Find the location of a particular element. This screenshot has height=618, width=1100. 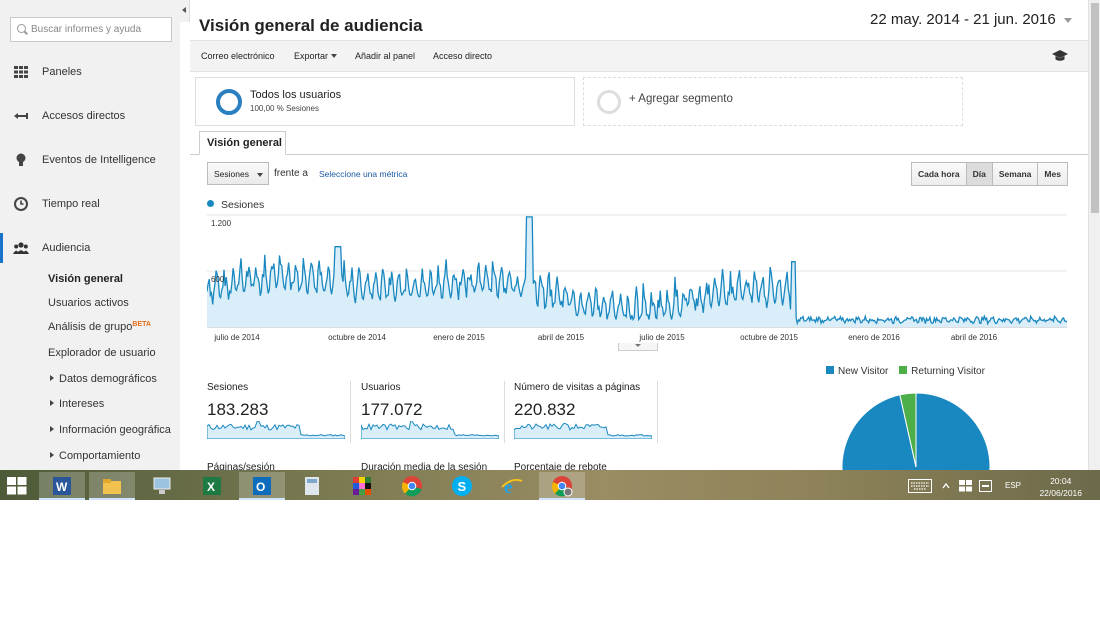

lightbulb-icon is located at coordinates (21, 159).